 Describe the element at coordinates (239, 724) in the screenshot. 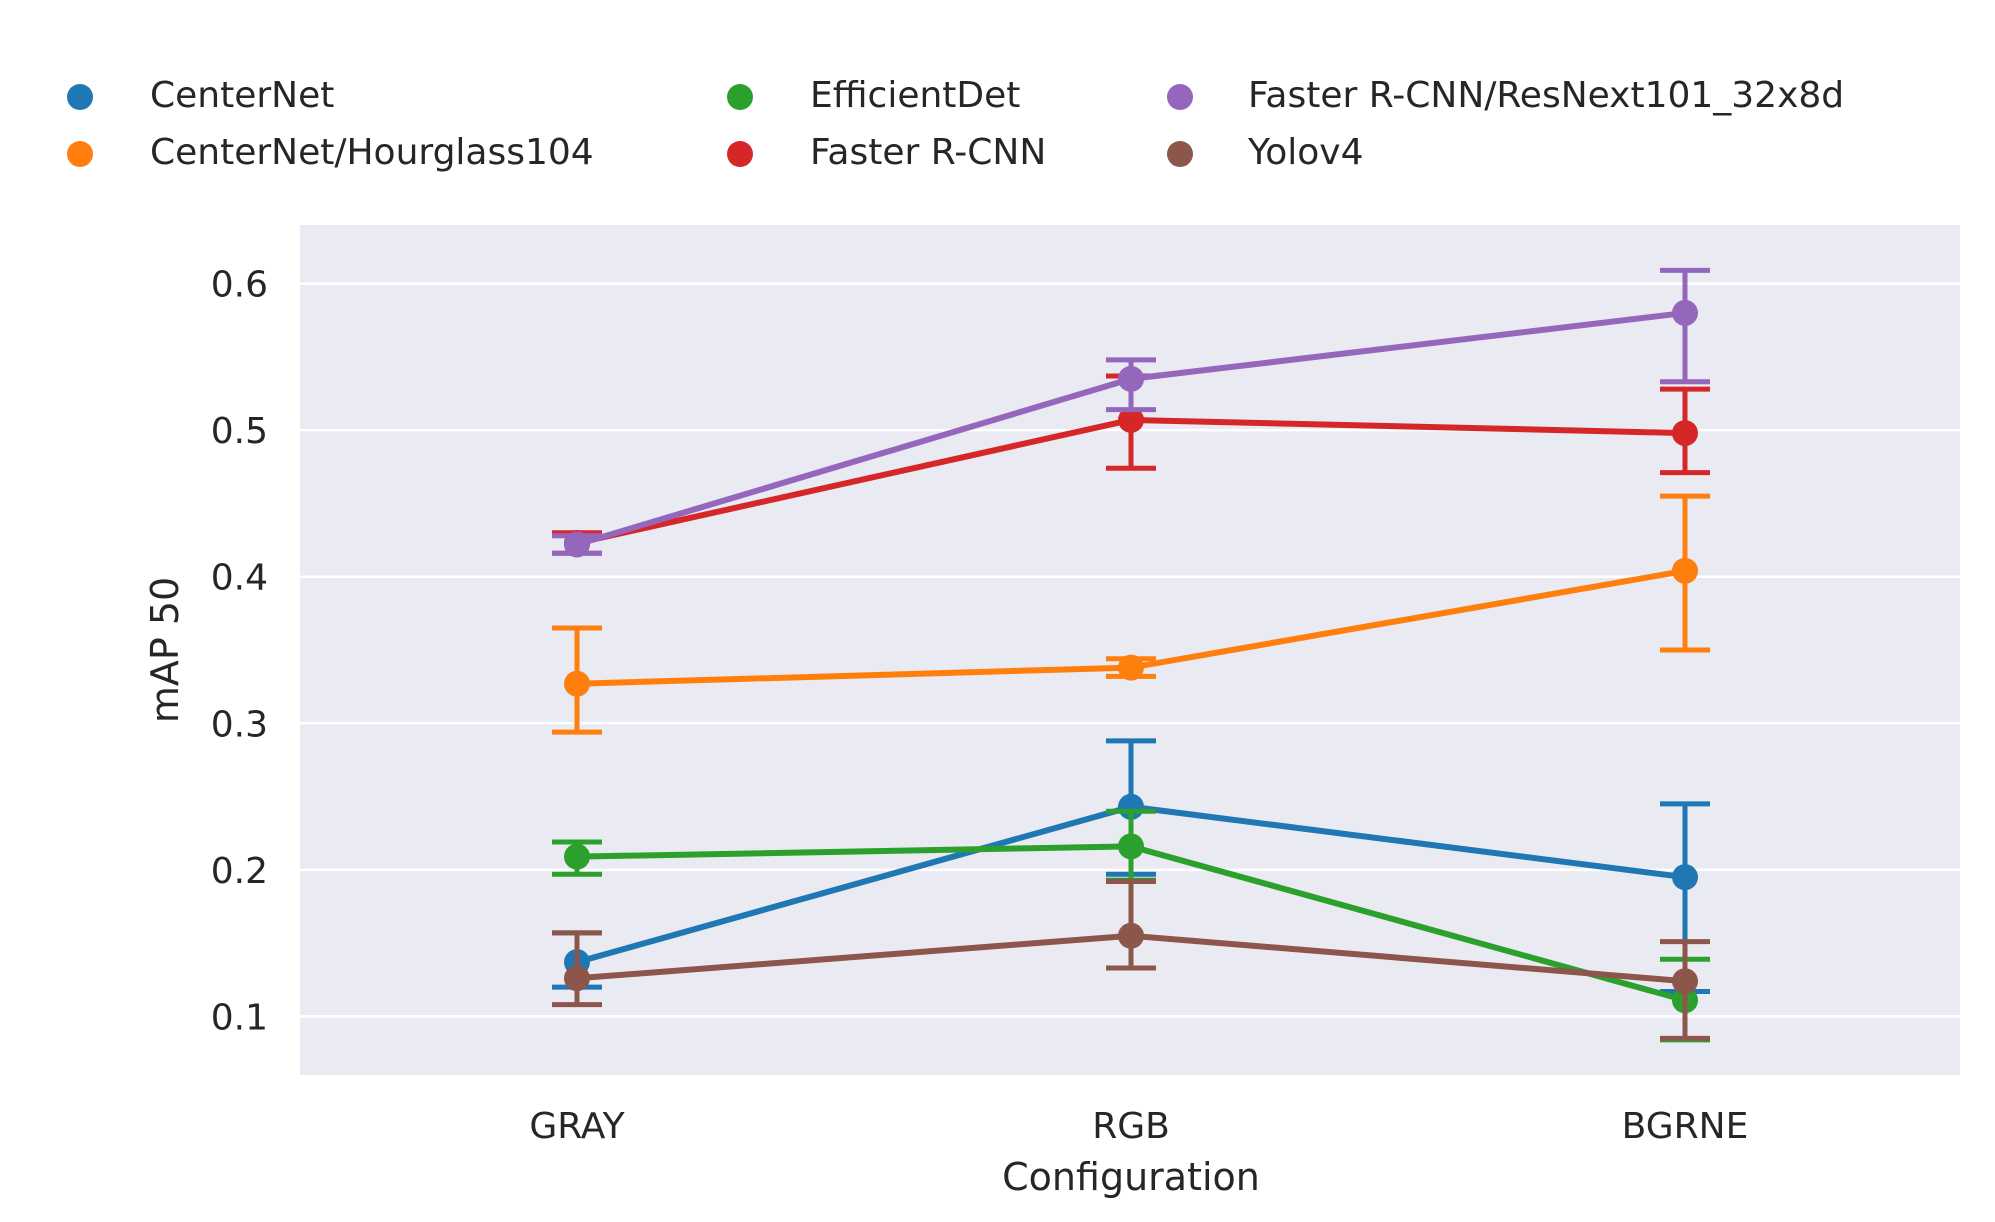

I see `y-tick-label: 0.3` at that location.